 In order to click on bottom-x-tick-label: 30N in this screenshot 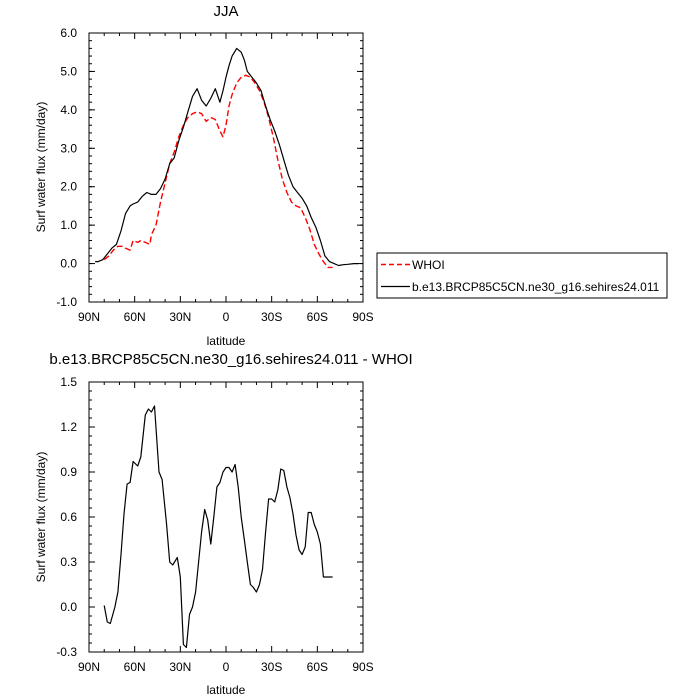, I will do `click(180, 667)`.